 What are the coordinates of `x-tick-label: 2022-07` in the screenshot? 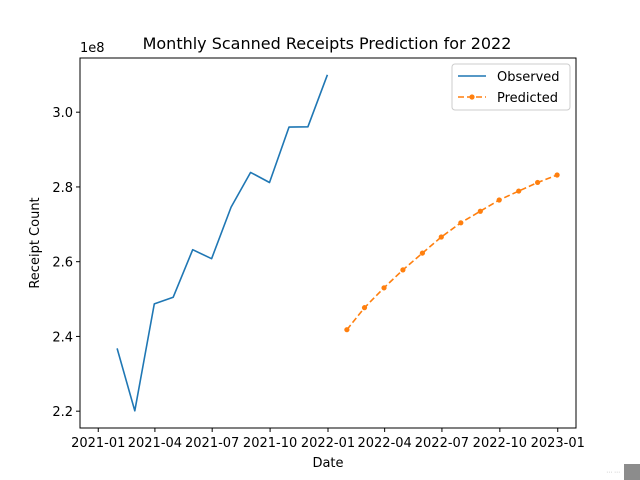 It's located at (442, 443).